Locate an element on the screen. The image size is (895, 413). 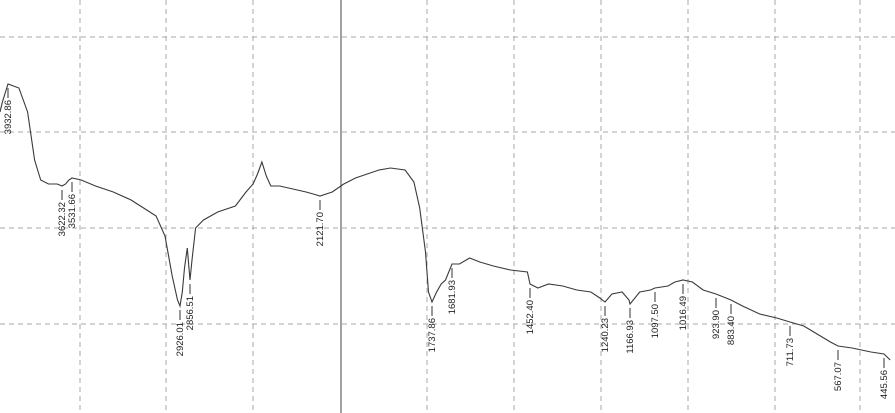
peak-label: 2121.70 is located at coordinates (320, 229).